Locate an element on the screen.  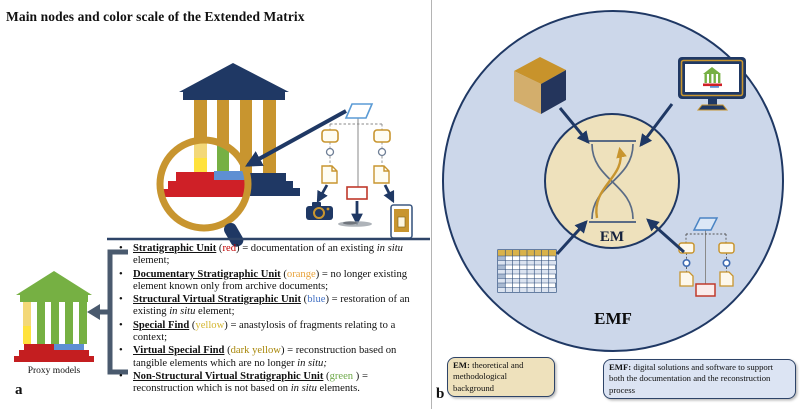
spreadsheet-icon is located at coordinates (527, 271).